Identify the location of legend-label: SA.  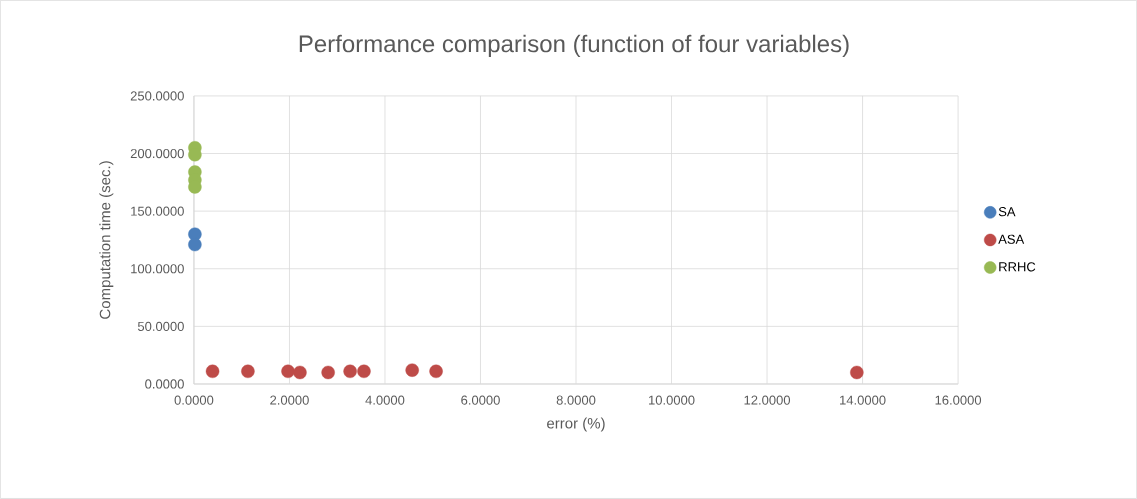
(1007, 212).